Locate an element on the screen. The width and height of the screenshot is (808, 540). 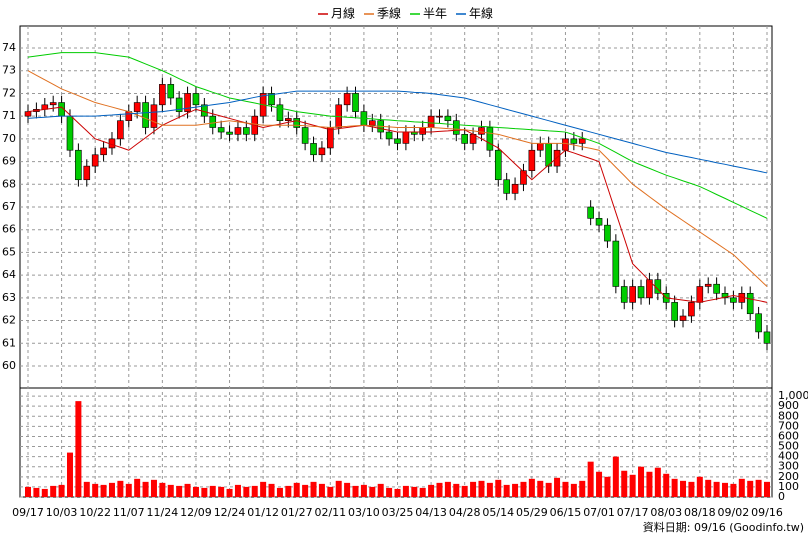
legend-label: 年線 is located at coordinates (481, 13).